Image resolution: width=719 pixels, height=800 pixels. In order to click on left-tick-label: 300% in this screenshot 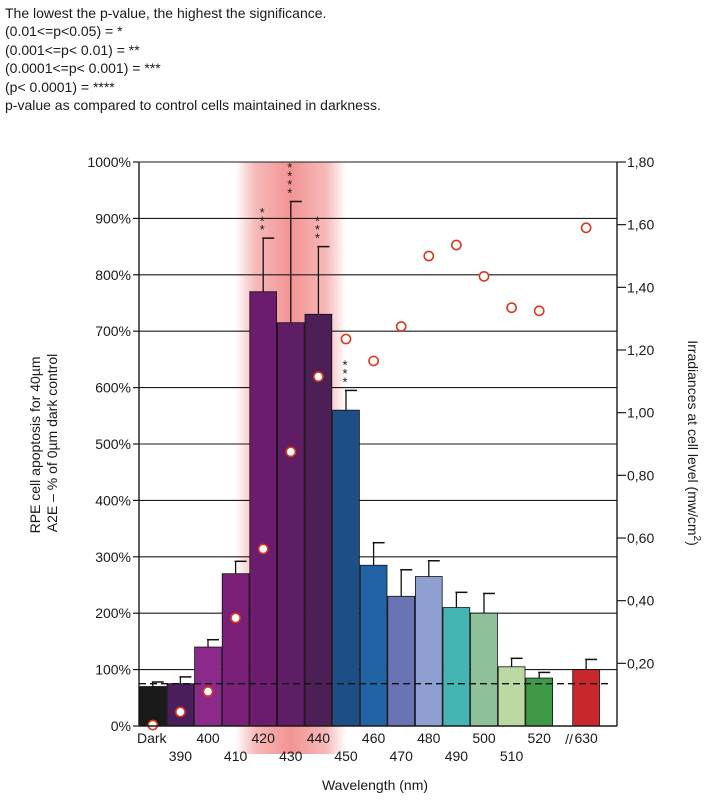, I will do `click(113, 557)`.